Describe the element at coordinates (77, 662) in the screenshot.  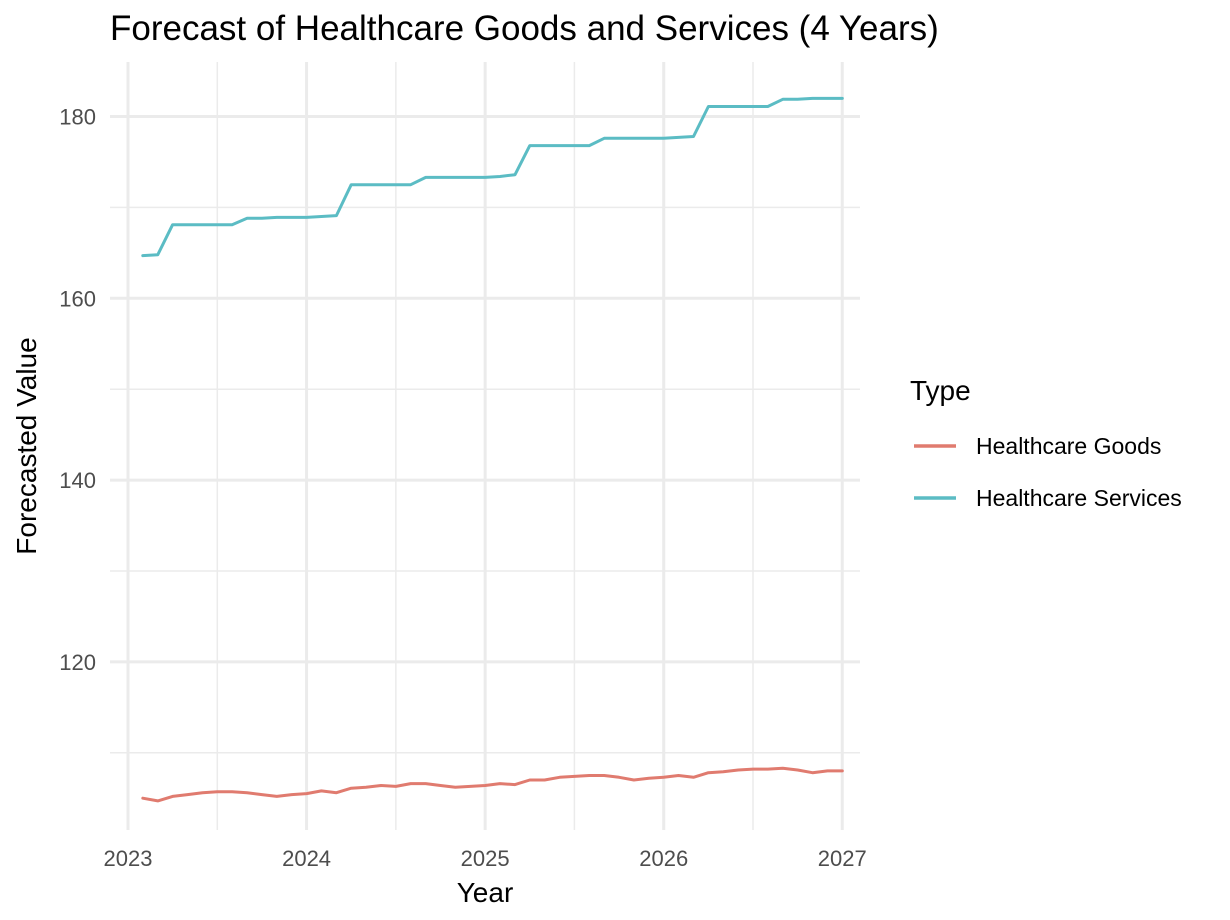
I see `y-tick-label: 120` at that location.